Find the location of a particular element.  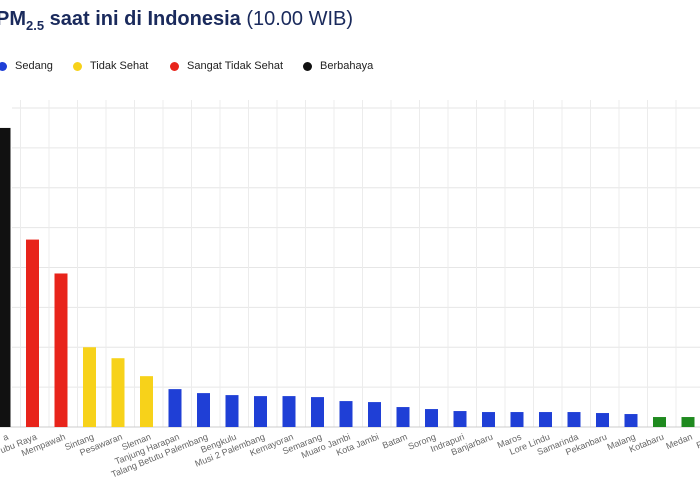

legend-item-berbahaya: Berbahaya is located at coordinates (338, 66).